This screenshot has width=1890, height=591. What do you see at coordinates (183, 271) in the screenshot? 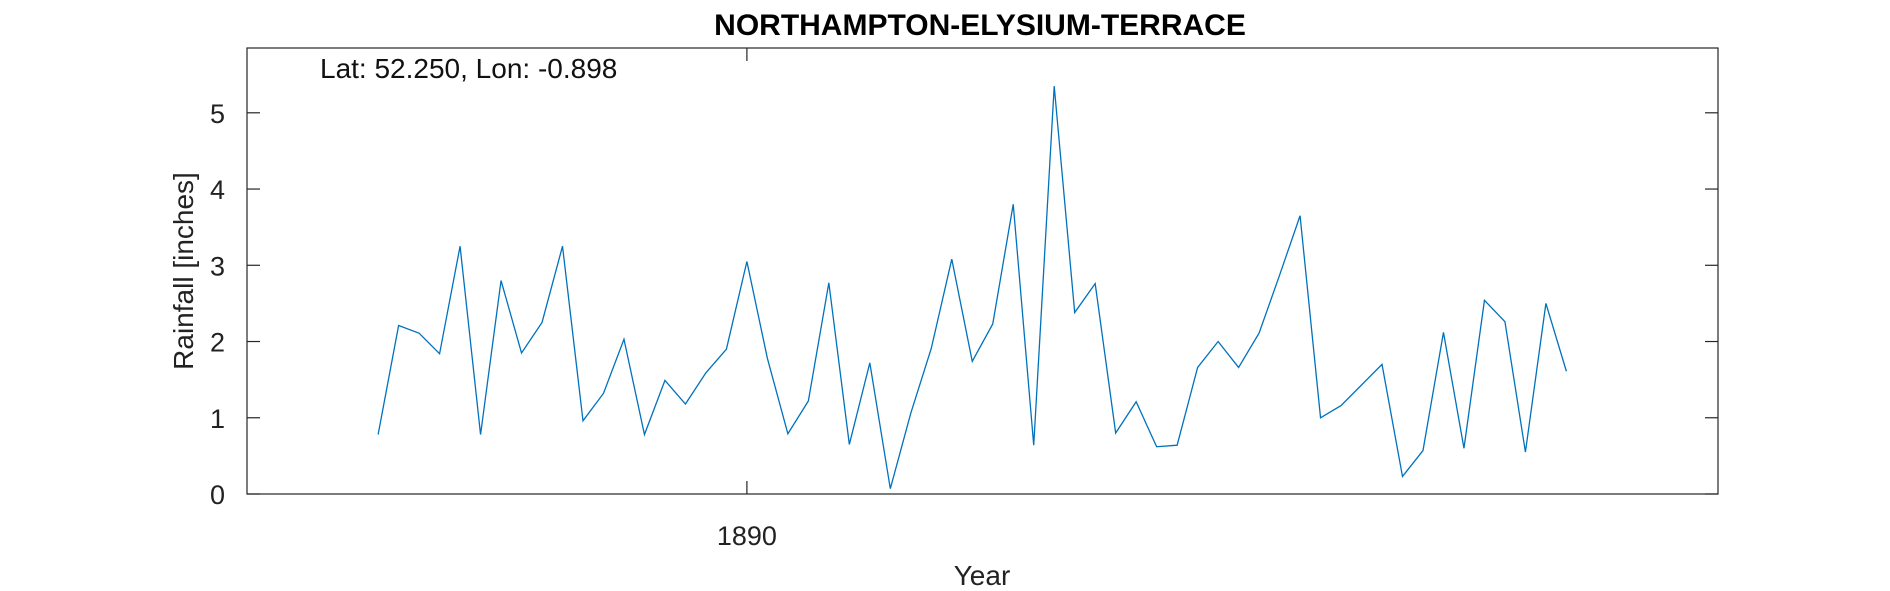
I see `y-axis-label: Rainfall [inches]` at bounding box center [183, 271].